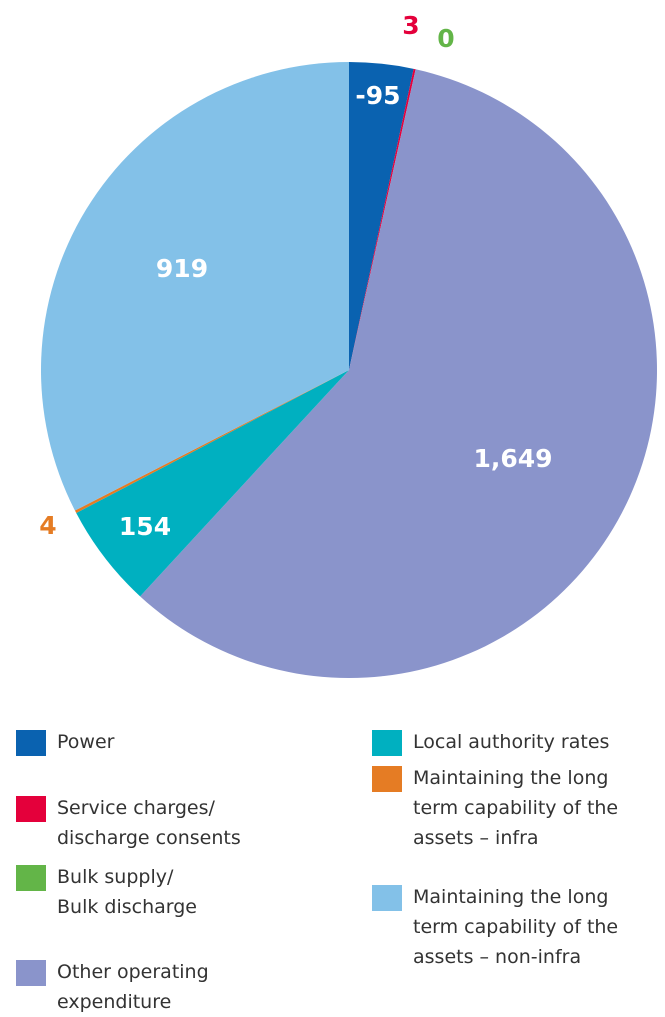 The height and width of the screenshot is (1017, 665). What do you see at coordinates (47, 525) in the screenshot?
I see `data-label: 4` at bounding box center [47, 525].